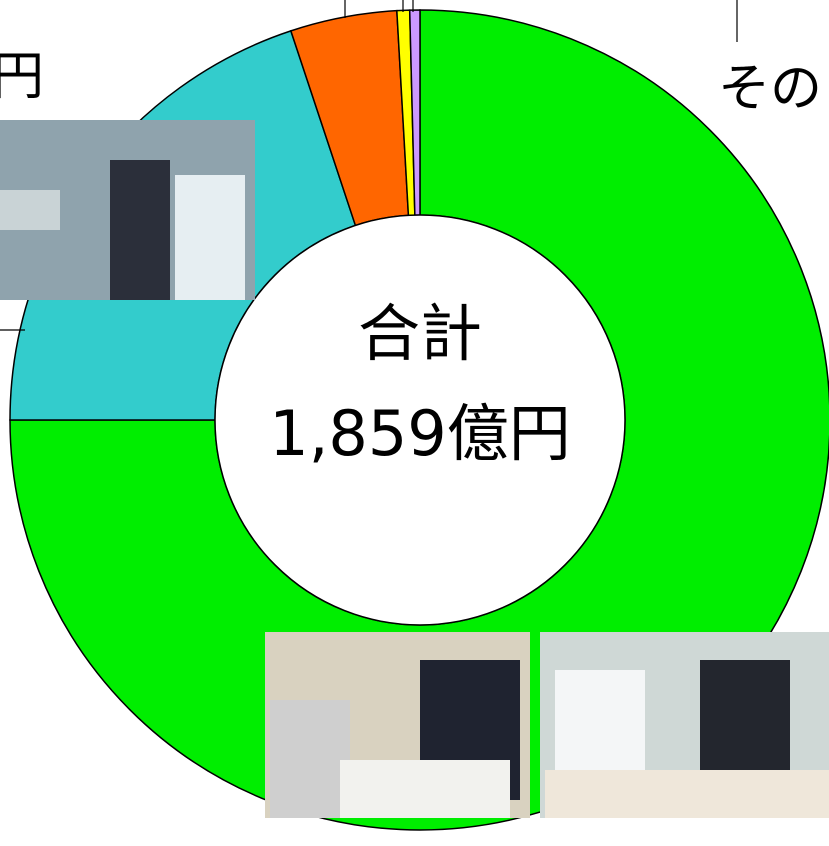 The image size is (829, 846). I want to click on category-label: 円, so click(22, 77).